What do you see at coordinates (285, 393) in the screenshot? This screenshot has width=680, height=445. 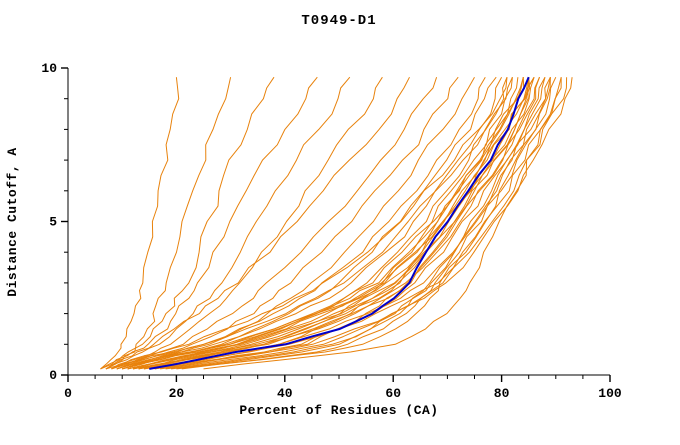 I see `x-tick-label: 40` at bounding box center [285, 393].